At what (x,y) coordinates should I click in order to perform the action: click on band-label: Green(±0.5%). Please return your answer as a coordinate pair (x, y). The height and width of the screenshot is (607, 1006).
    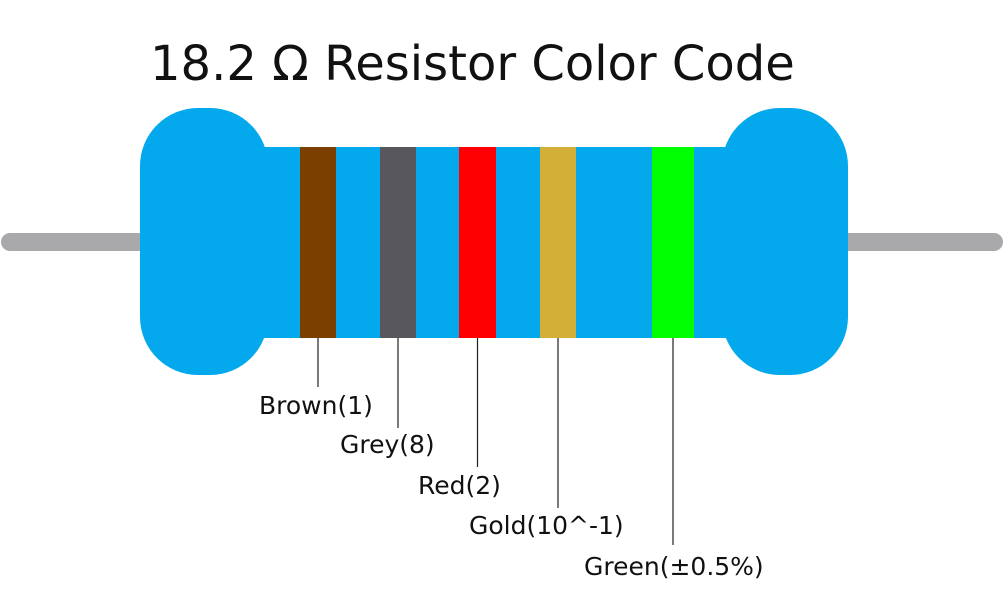
    Looking at the image, I should click on (674, 566).